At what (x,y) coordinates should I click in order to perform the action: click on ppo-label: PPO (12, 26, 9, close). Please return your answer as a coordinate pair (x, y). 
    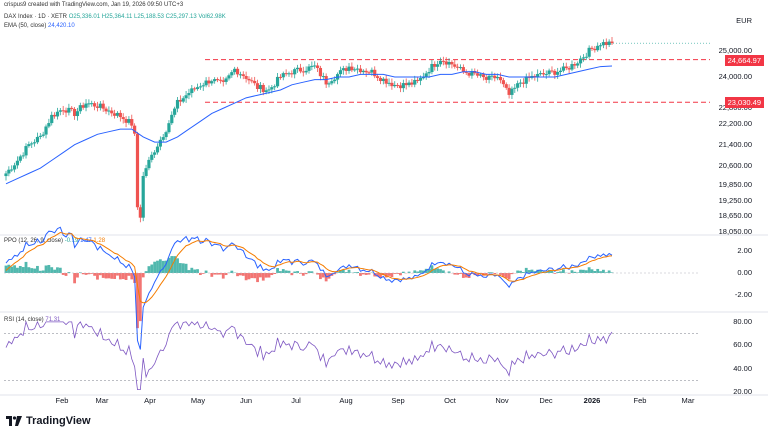
    Looking at the image, I should click on (34, 241).